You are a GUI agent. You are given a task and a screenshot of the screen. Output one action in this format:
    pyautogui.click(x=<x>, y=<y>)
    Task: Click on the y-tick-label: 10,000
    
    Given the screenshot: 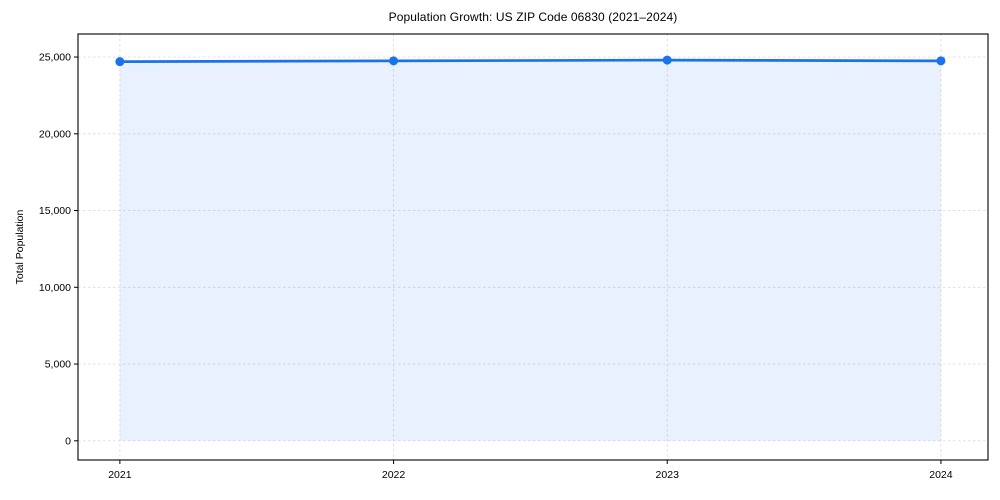 What is the action you would take?
    pyautogui.click(x=55, y=288)
    